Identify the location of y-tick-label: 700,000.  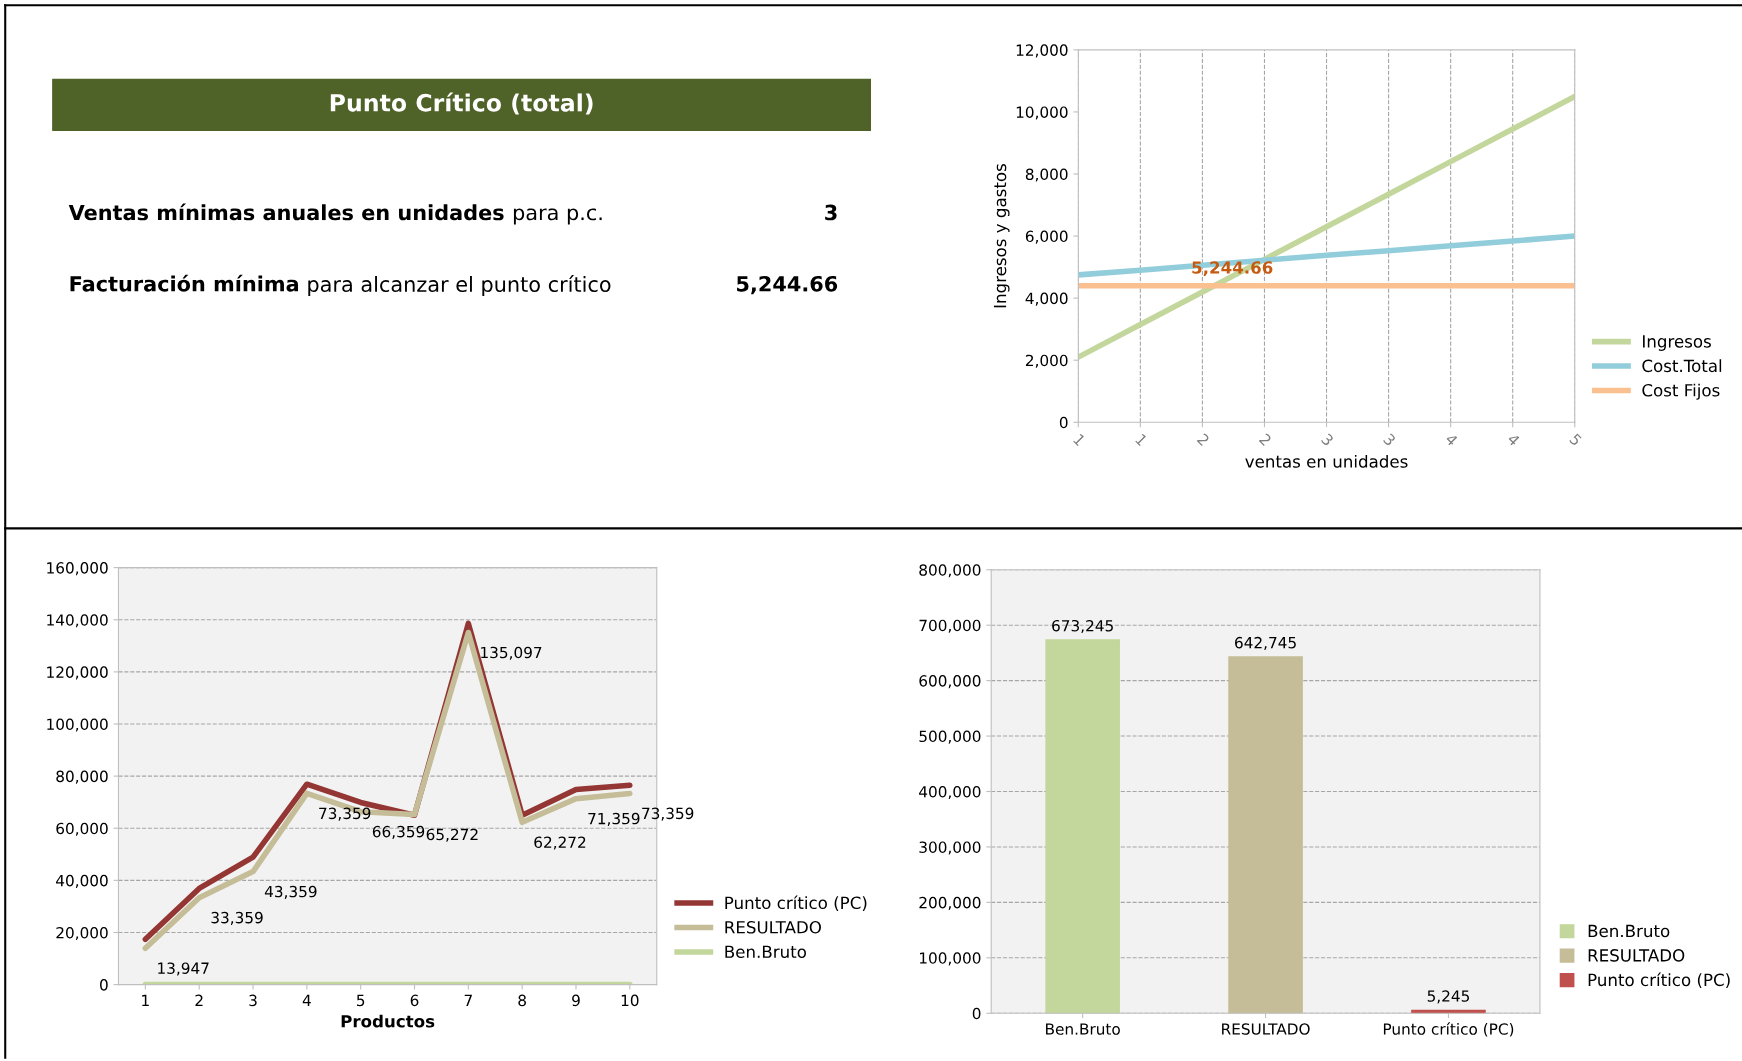
(950, 626).